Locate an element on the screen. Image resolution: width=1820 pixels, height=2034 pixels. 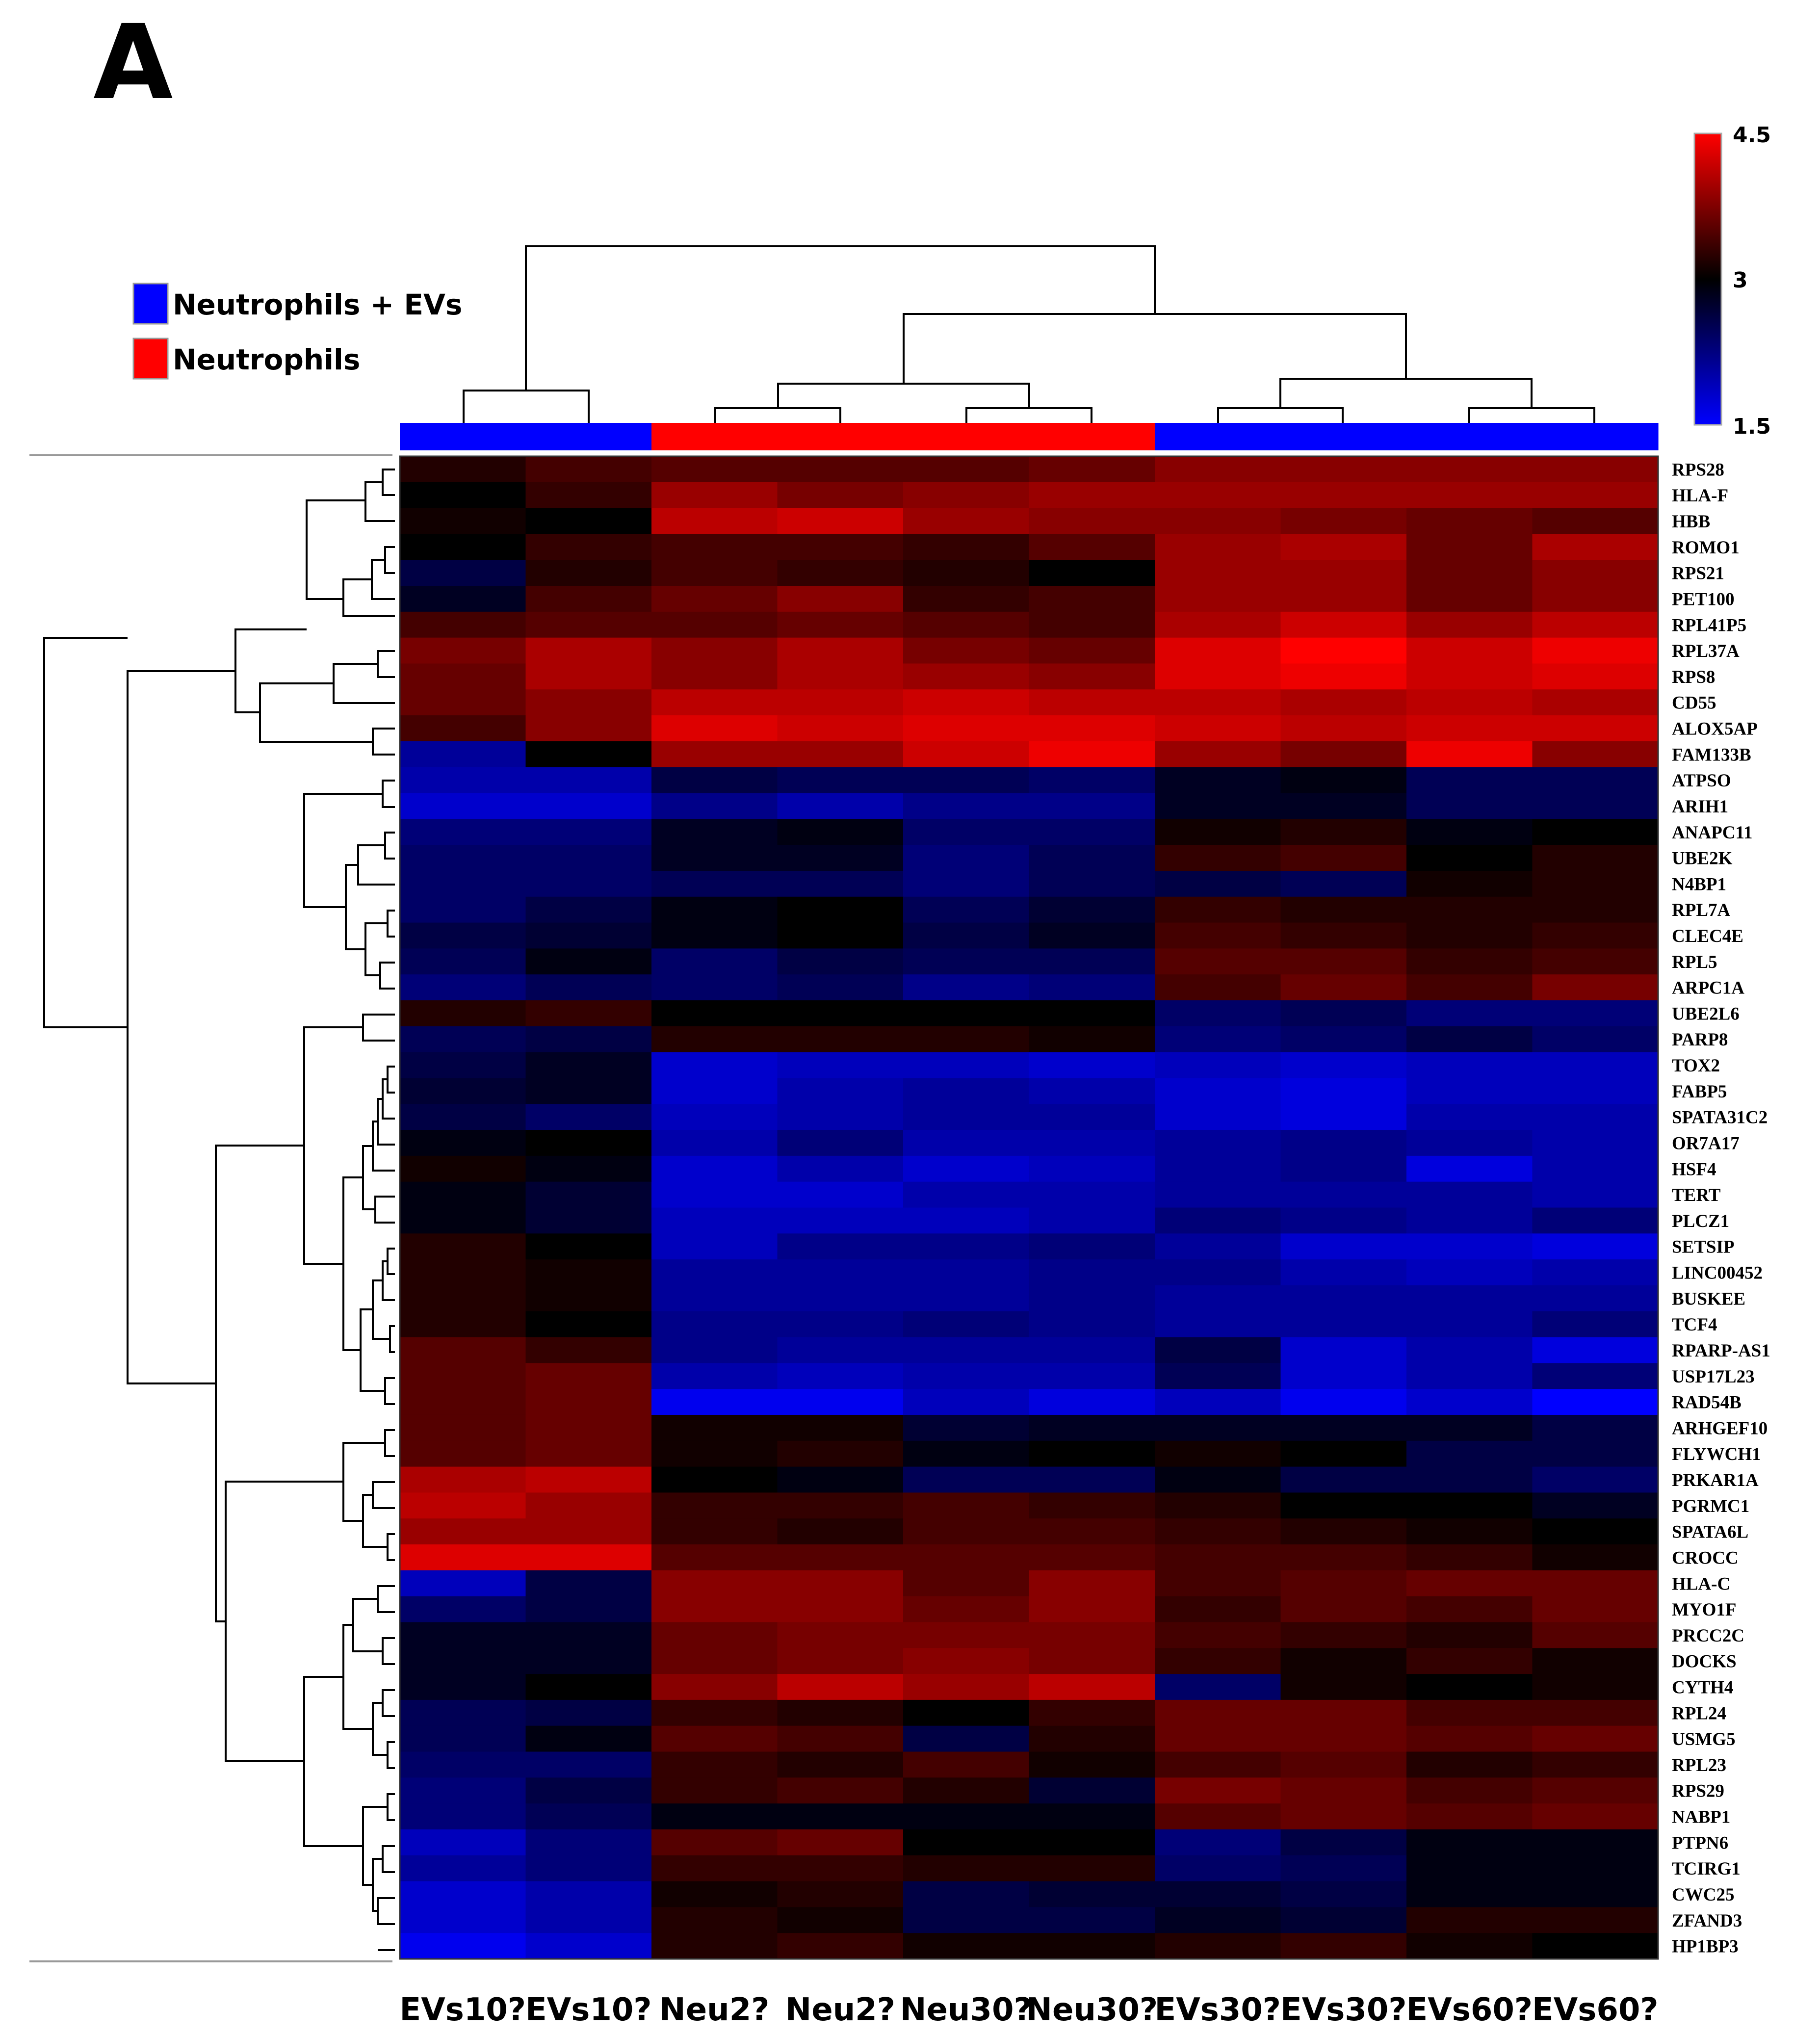
gene-label-n4bp1: N4BP1 is located at coordinates (1699, 884).